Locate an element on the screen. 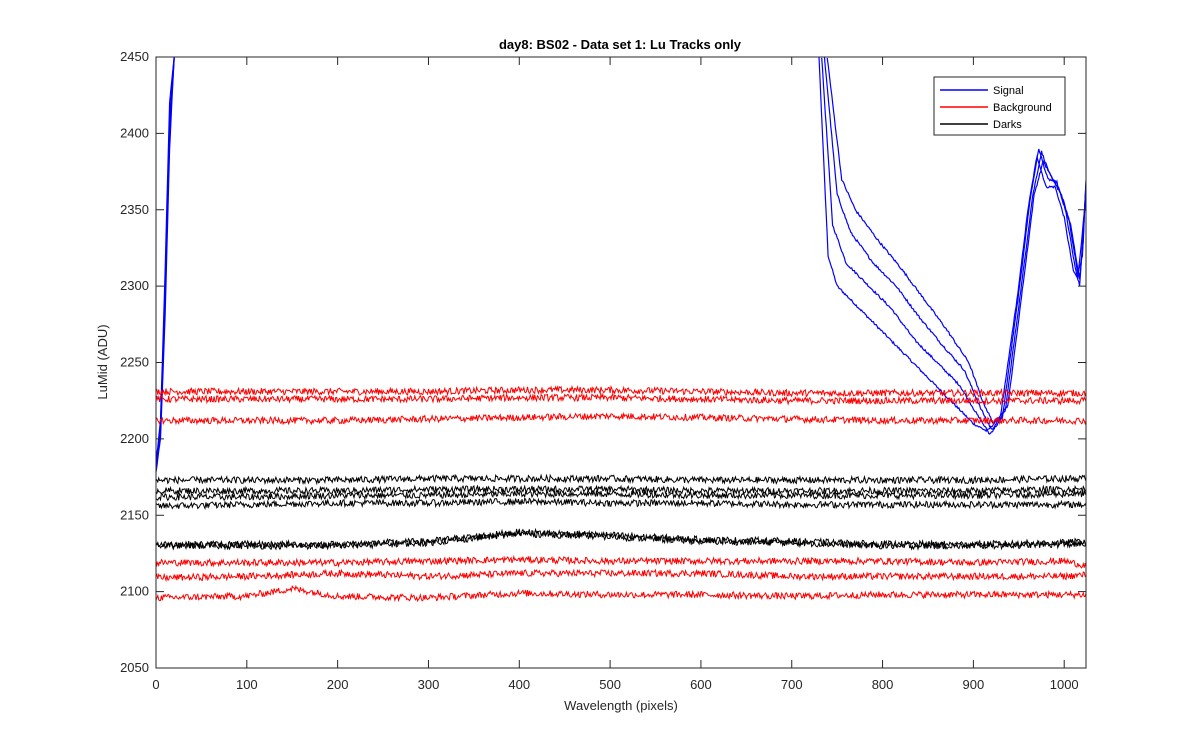  legend-label-background: Background is located at coordinates (1022, 108).